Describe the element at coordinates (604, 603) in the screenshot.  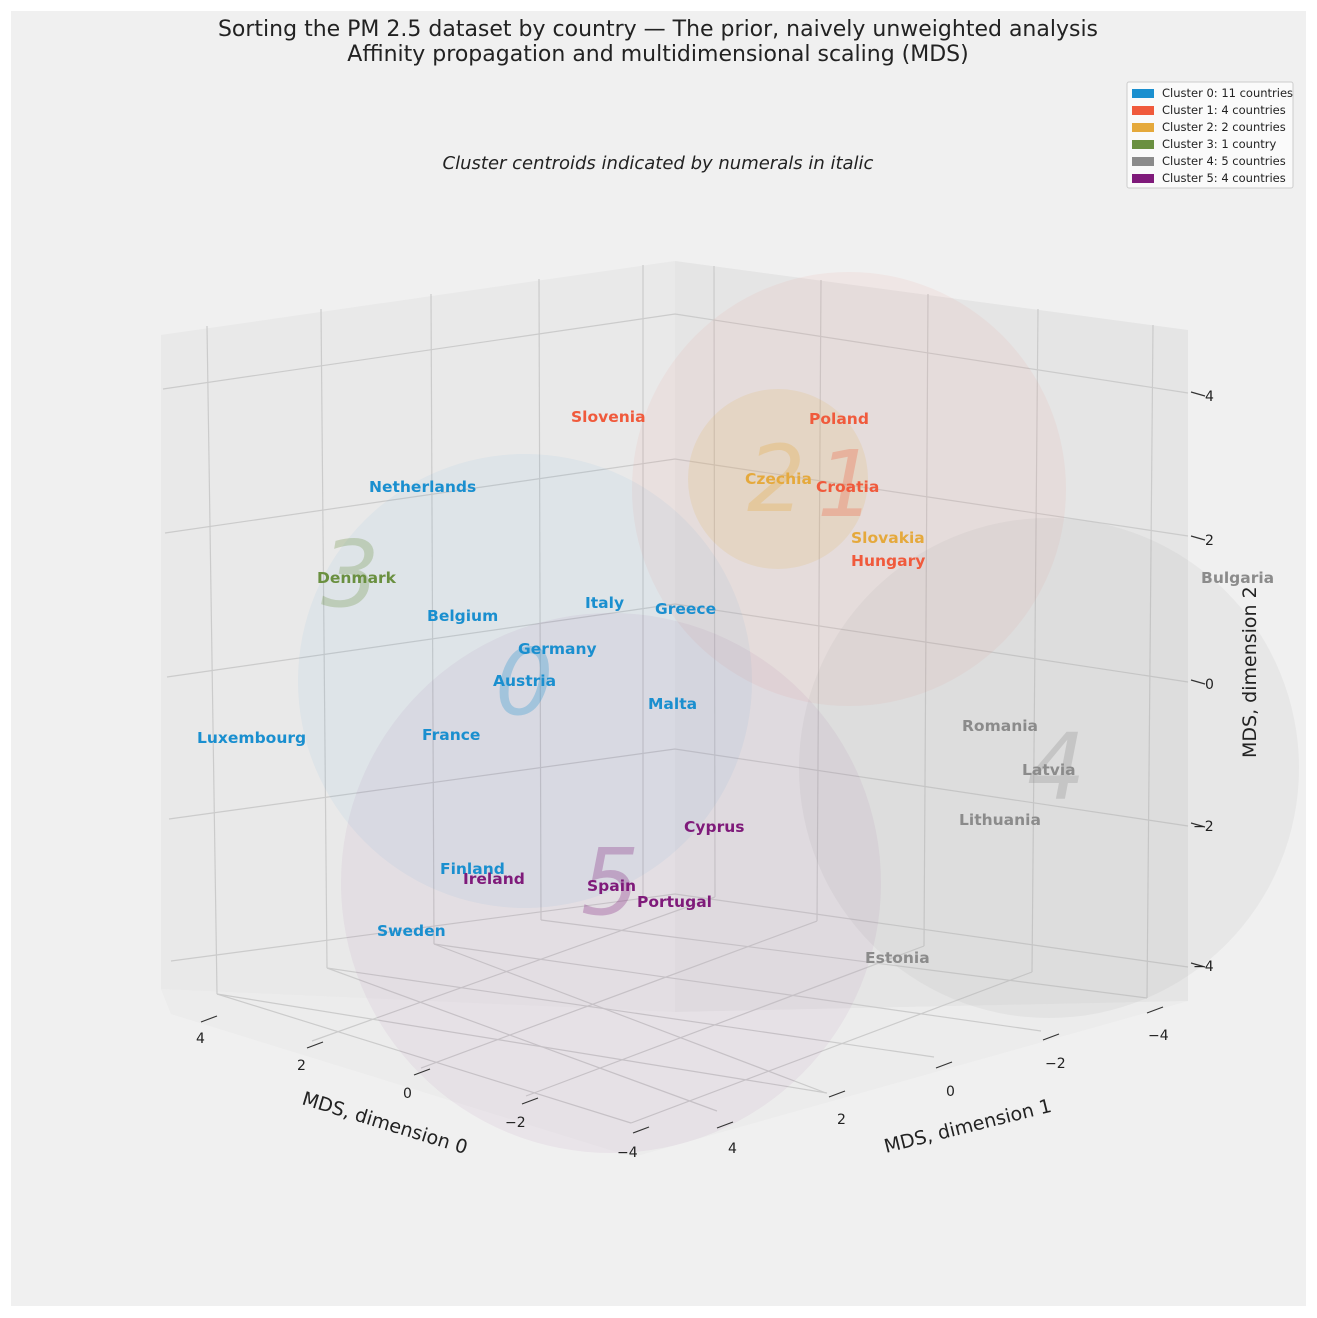
I see `country-label: Italy` at that location.